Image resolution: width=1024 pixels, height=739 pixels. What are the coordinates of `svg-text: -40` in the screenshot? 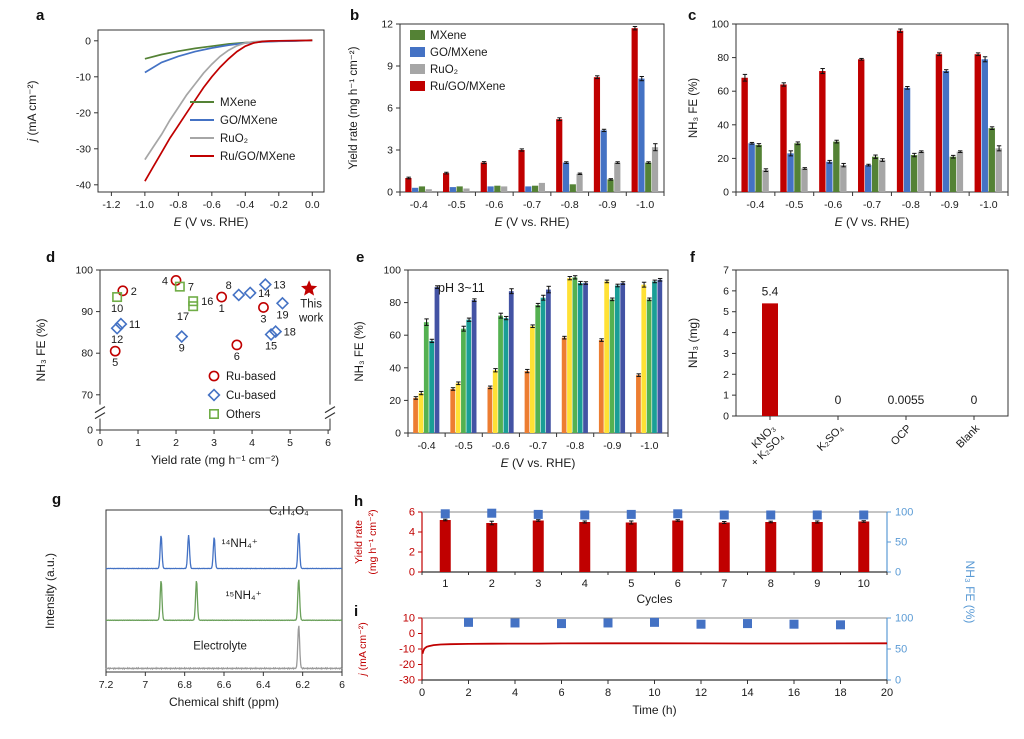 It's located at (83, 185).